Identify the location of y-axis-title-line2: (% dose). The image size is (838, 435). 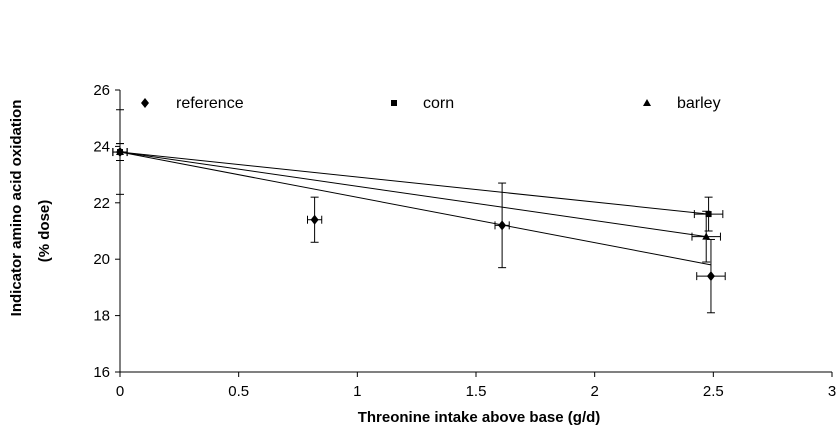
(44, 231).